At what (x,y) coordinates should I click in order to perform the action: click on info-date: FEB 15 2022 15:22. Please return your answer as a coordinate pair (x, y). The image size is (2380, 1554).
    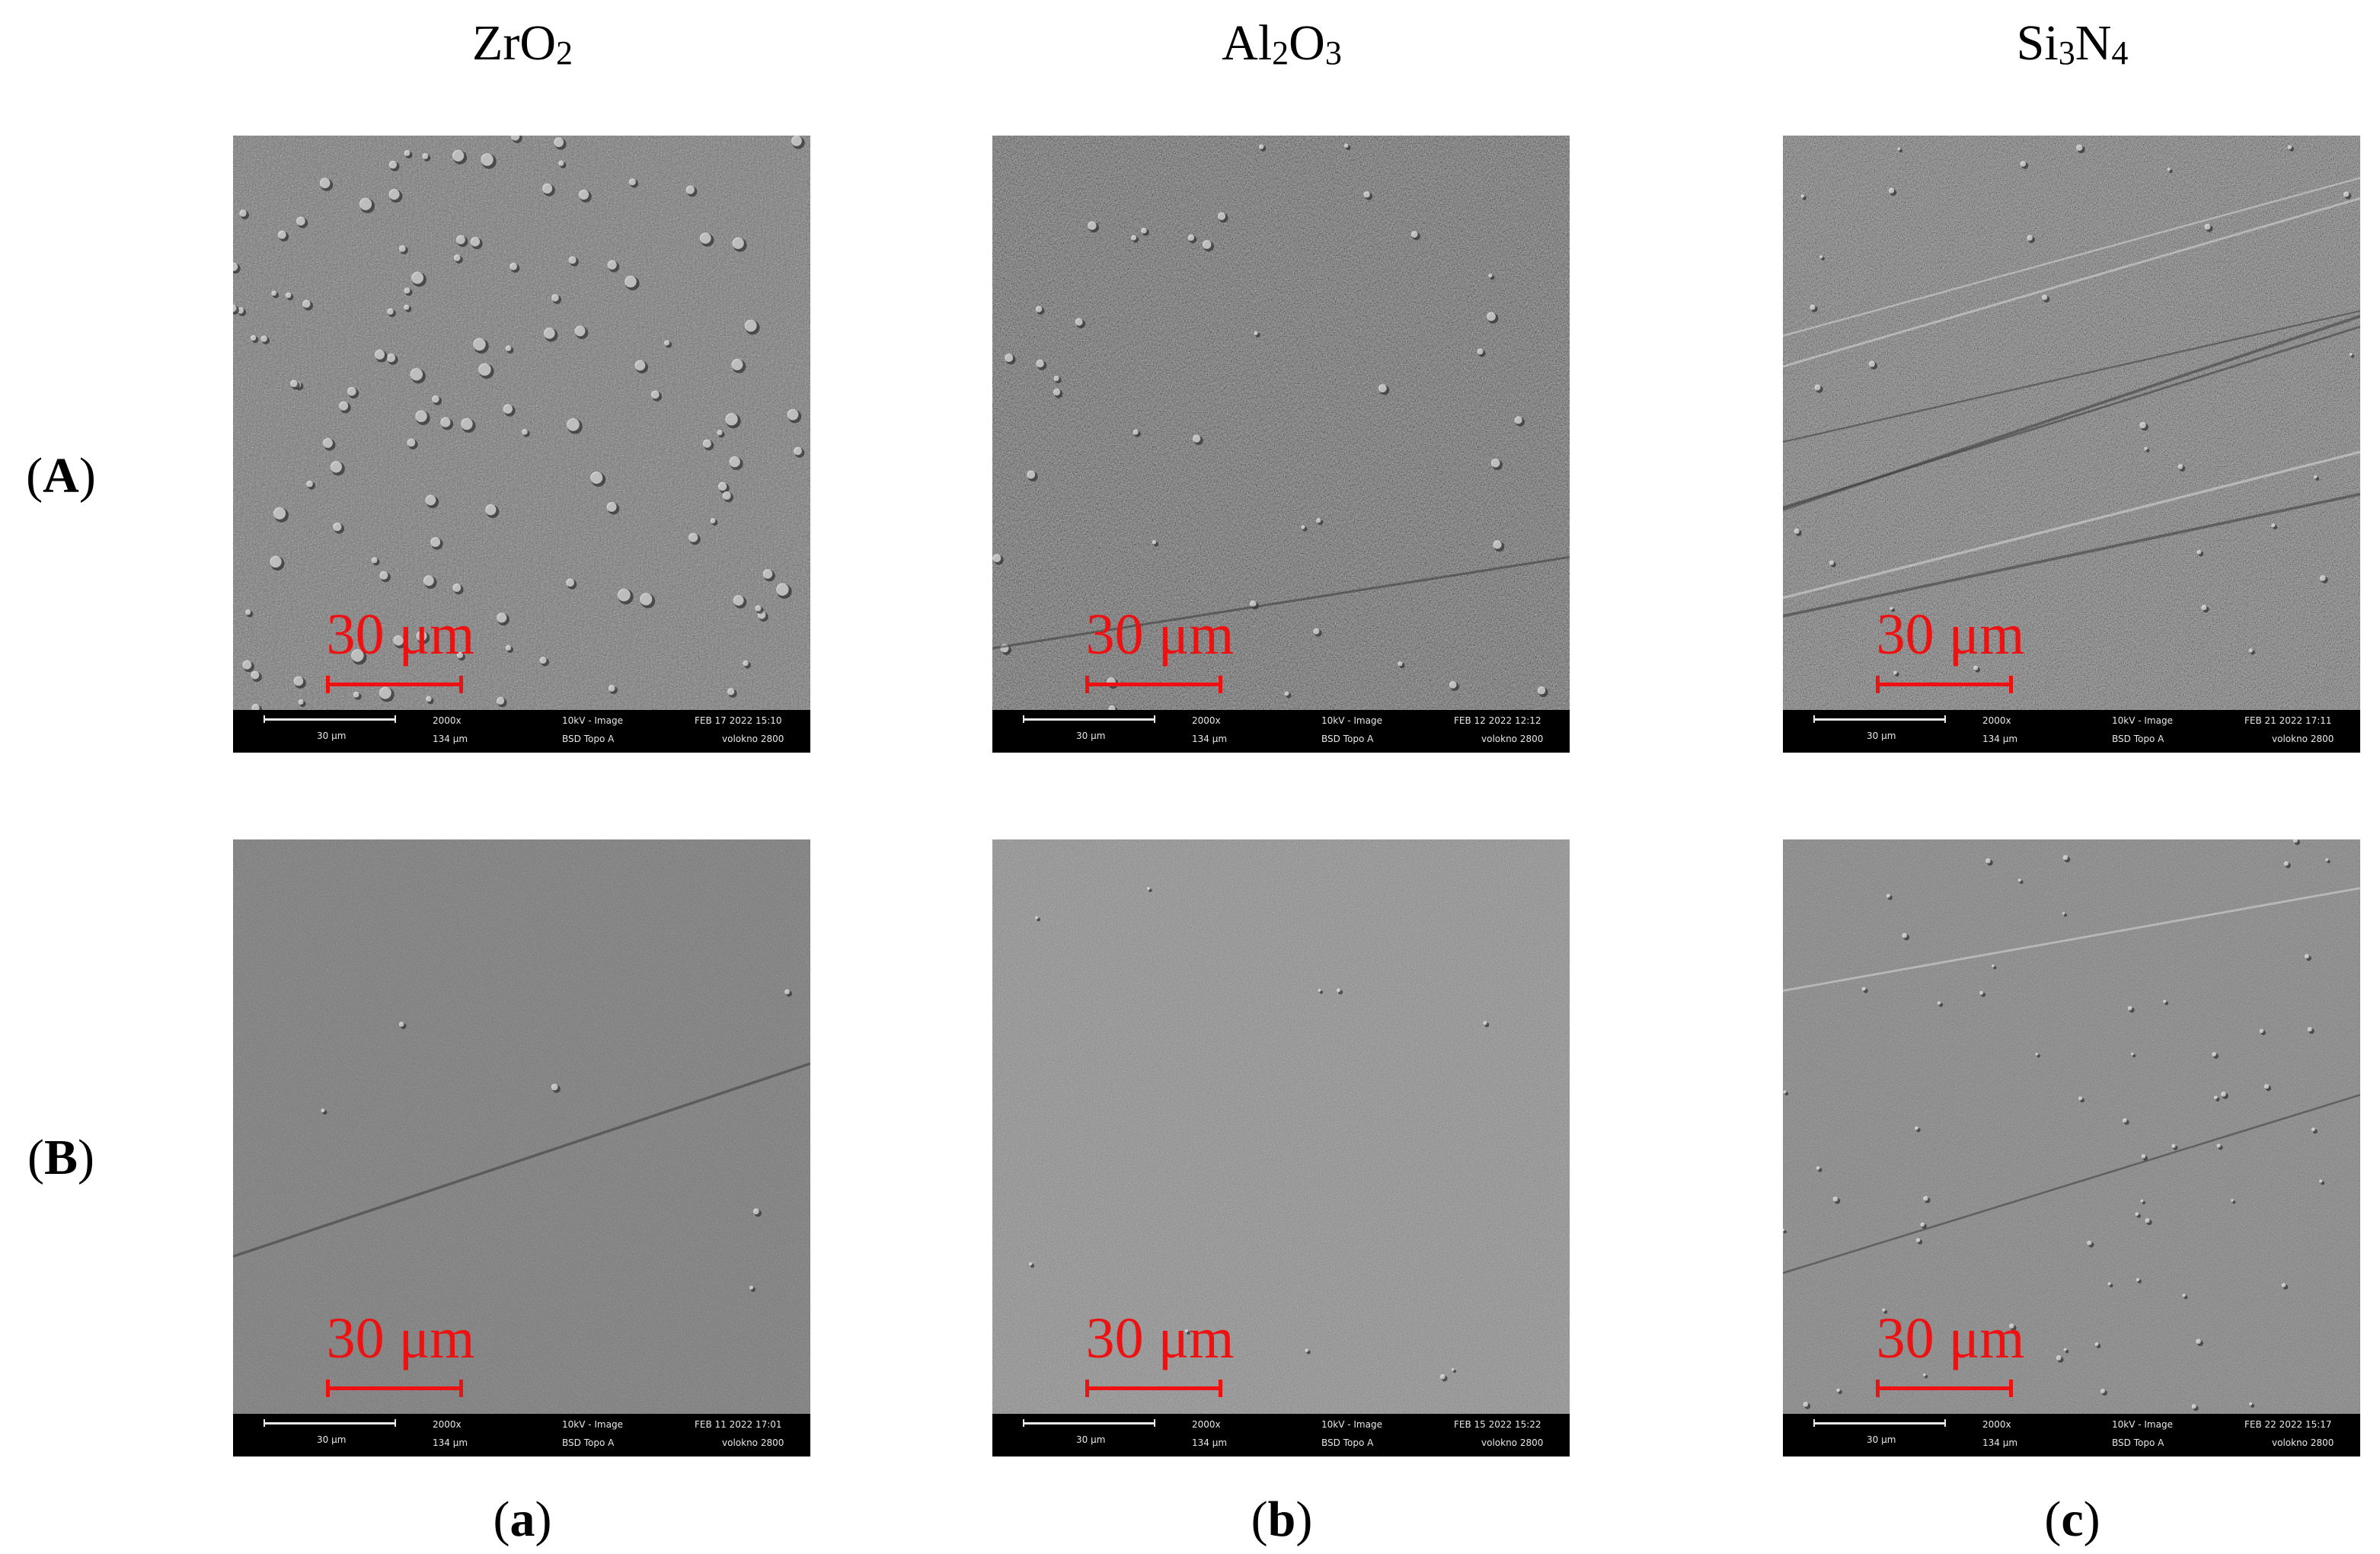
    Looking at the image, I should click on (1498, 1424).